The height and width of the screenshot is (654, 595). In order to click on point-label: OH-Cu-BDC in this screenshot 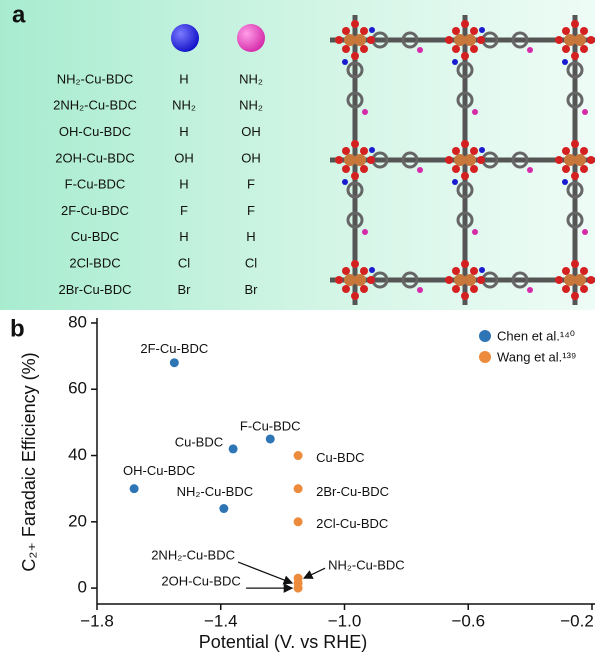, I will do `click(159, 470)`.